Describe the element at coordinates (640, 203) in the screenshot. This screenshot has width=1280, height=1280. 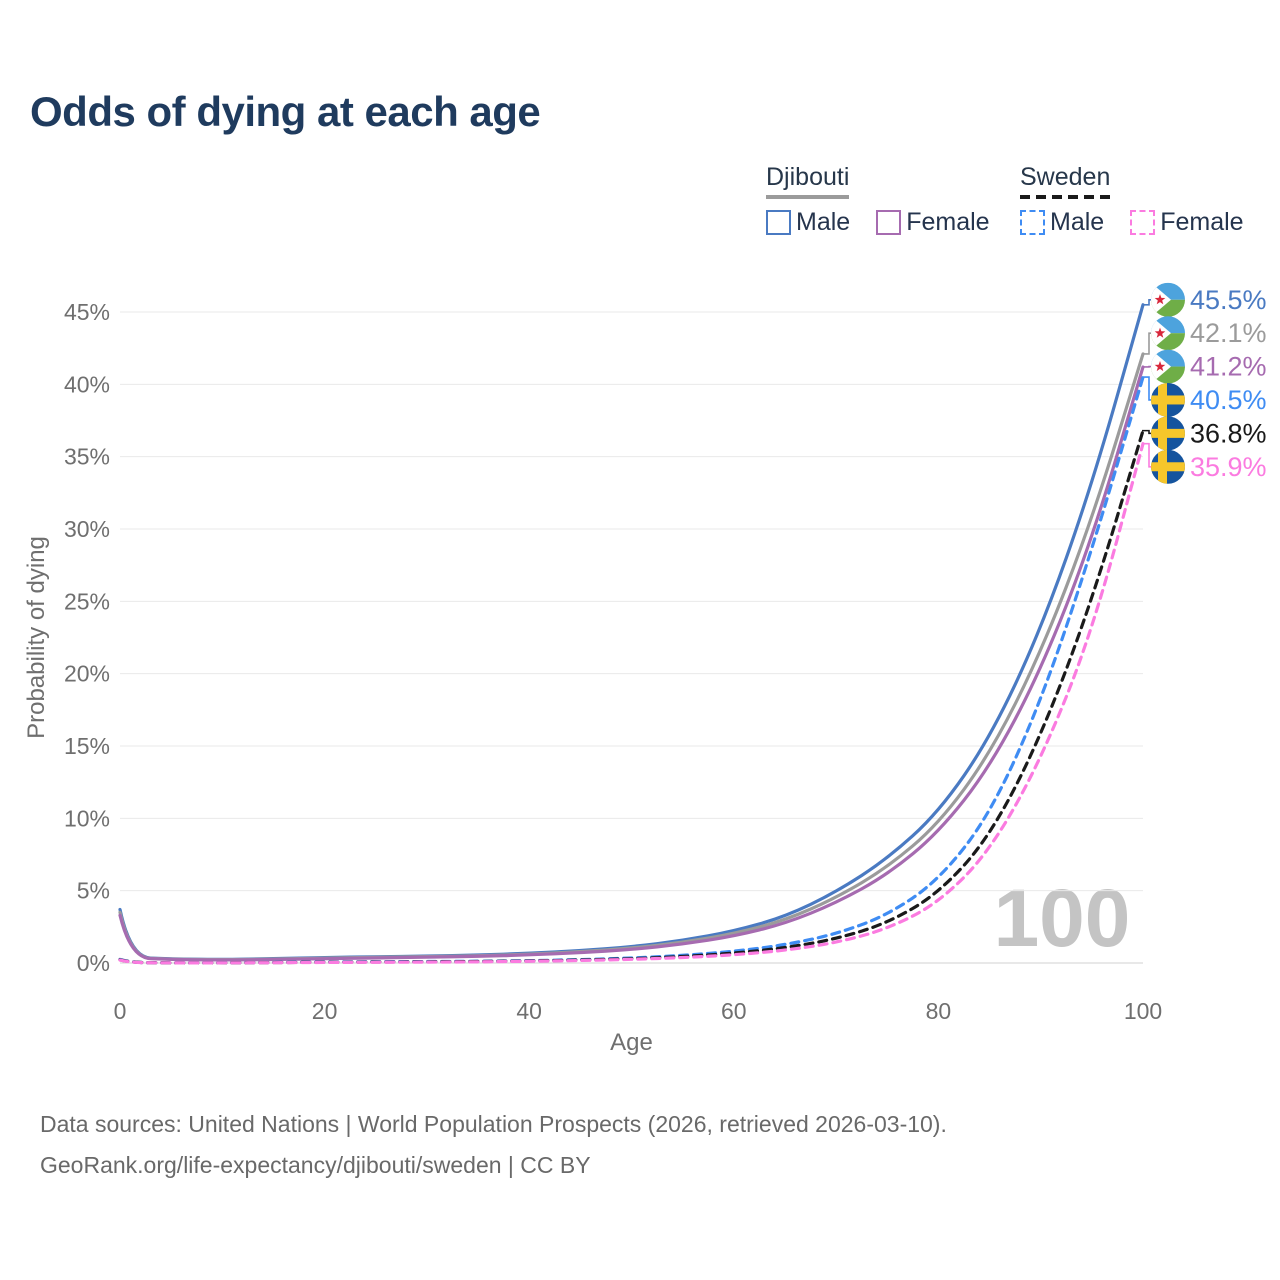
I see `legend: Djibouti Male Female Sweden` at that location.